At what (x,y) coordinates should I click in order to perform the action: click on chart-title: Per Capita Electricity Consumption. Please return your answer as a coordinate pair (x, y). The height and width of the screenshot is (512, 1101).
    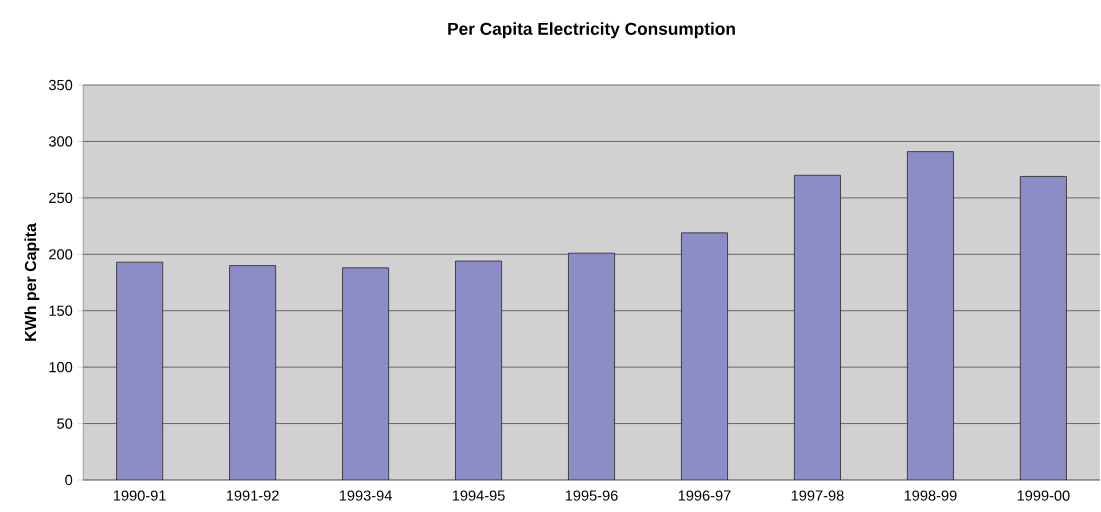
    Looking at the image, I should click on (591, 30).